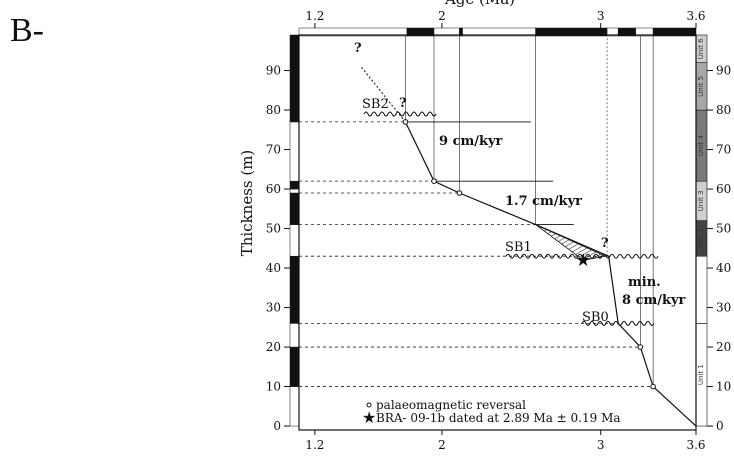 Image resolution: width=734 pixels, height=457 pixels. What do you see at coordinates (273, 268) in the screenshot?
I see `y-tick-label-left: 40` at bounding box center [273, 268].